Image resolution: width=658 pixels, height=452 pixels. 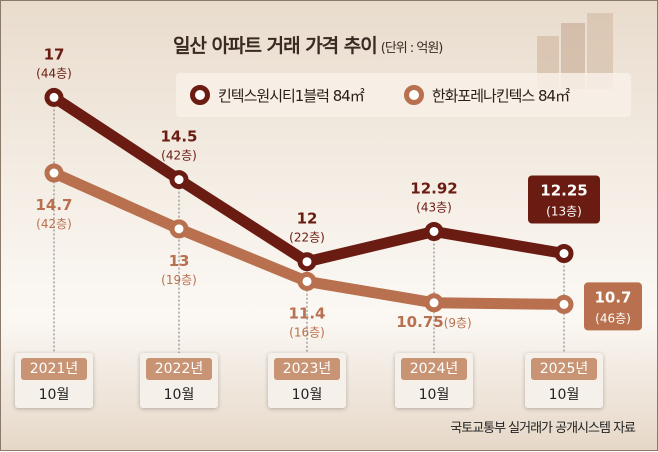 I want to click on x-tick-2022년: 2022년 10월, so click(x=179, y=380).